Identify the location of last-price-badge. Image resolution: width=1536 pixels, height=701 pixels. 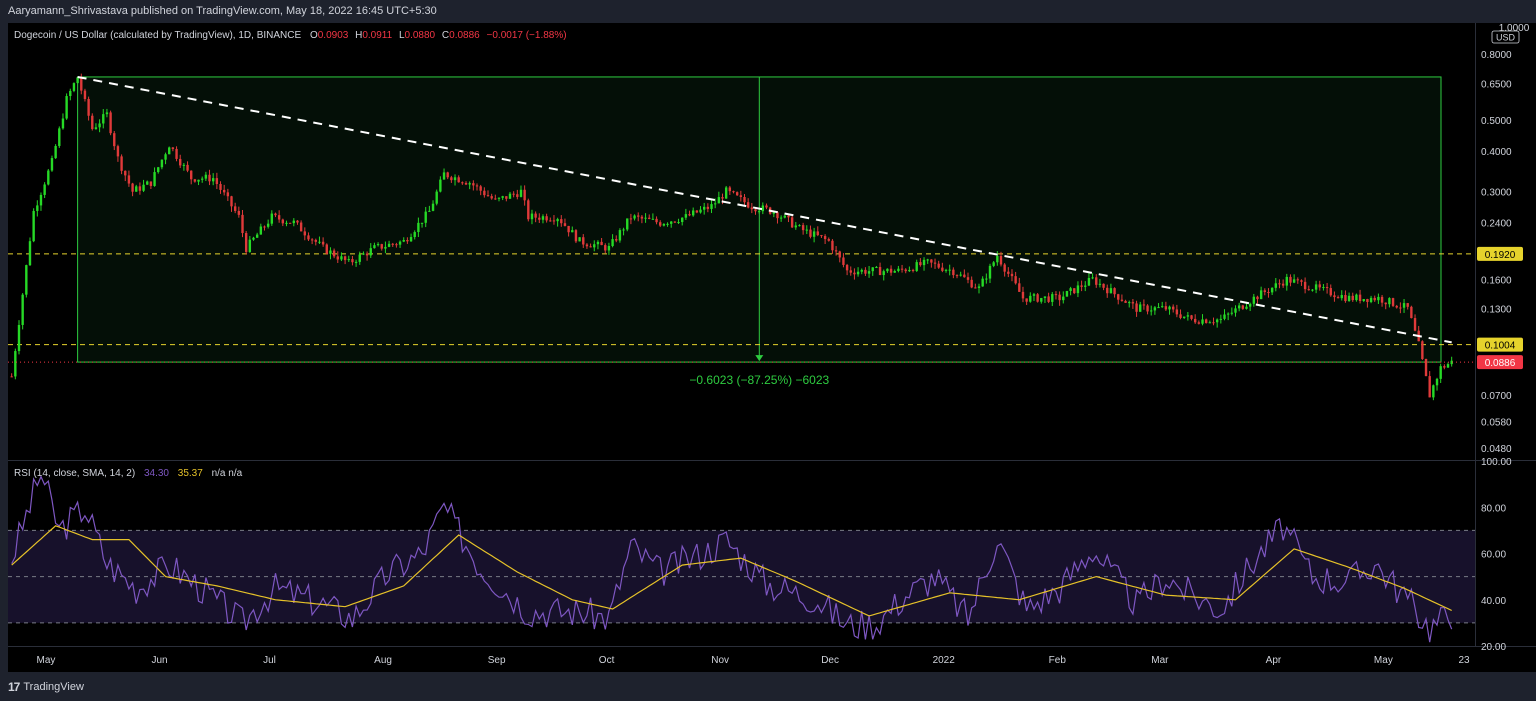
(1500, 362).